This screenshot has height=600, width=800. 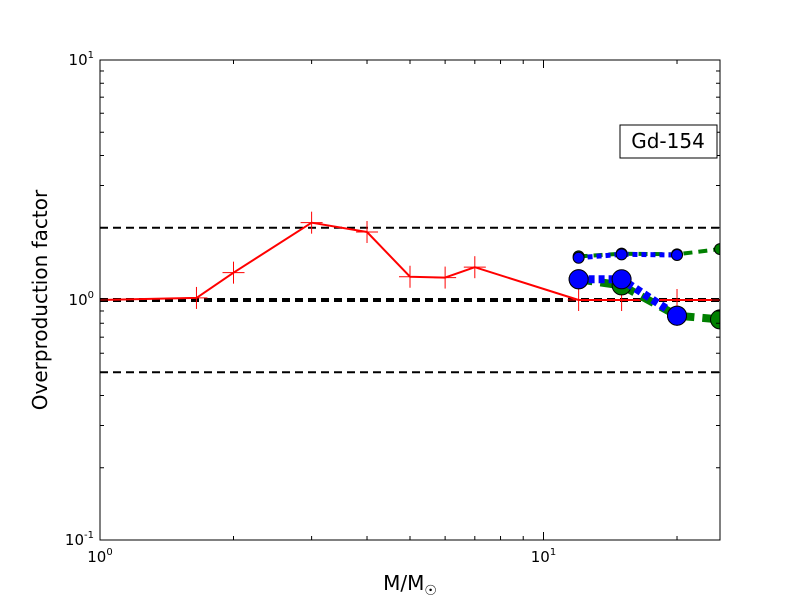 What do you see at coordinates (81, 299) in the screenshot?
I see `y-tick-label: 10⁰` at bounding box center [81, 299].